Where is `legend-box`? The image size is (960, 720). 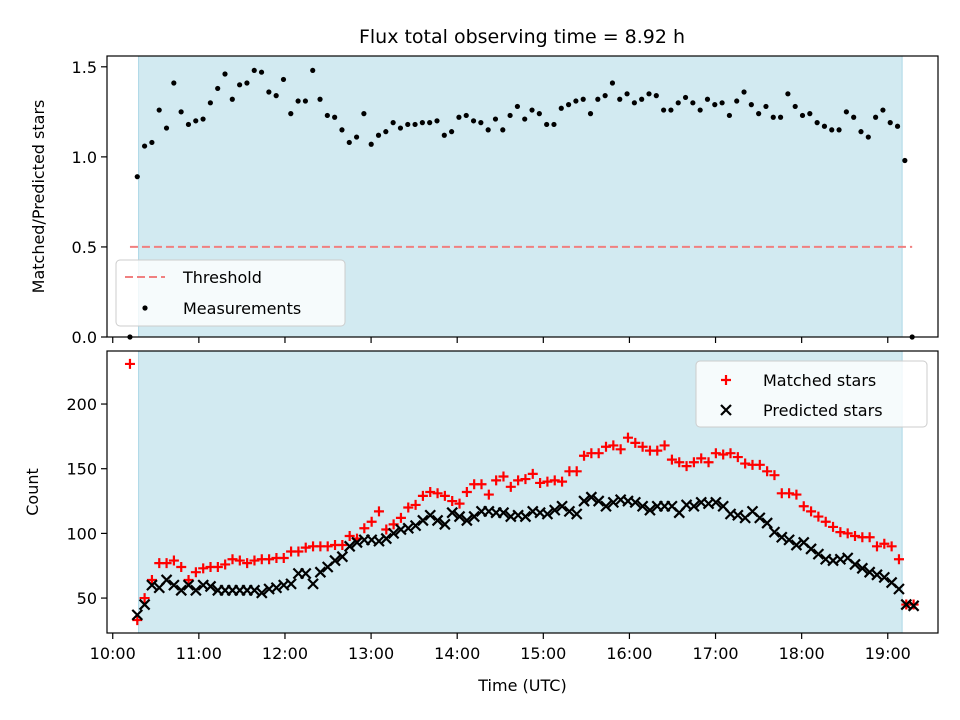
legend-box is located at coordinates (811, 394).